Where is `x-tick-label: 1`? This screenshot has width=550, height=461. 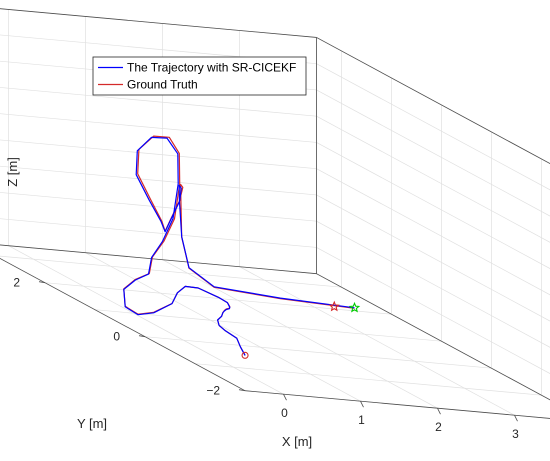 x-tick-label: 1 is located at coordinates (361, 420).